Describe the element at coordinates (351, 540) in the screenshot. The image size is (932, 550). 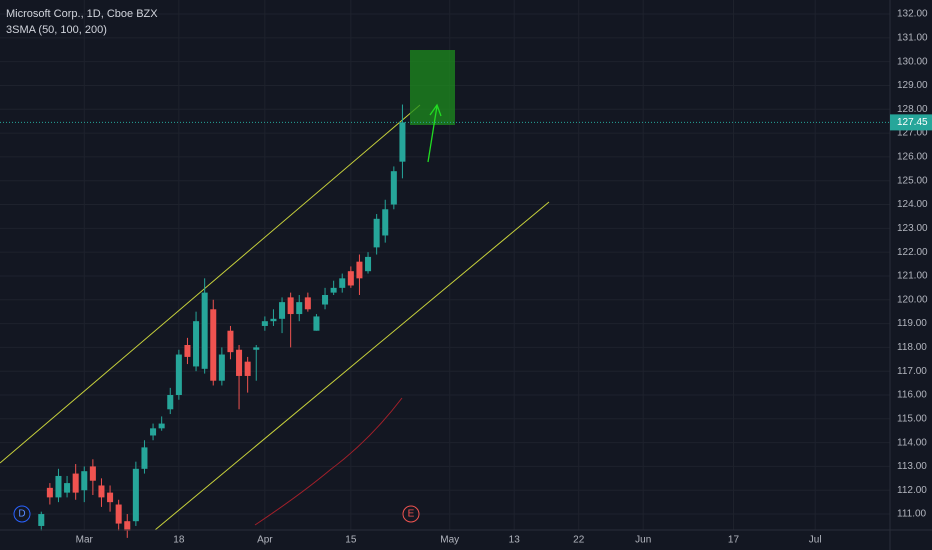
I see `x-tick-label: 15` at that location.